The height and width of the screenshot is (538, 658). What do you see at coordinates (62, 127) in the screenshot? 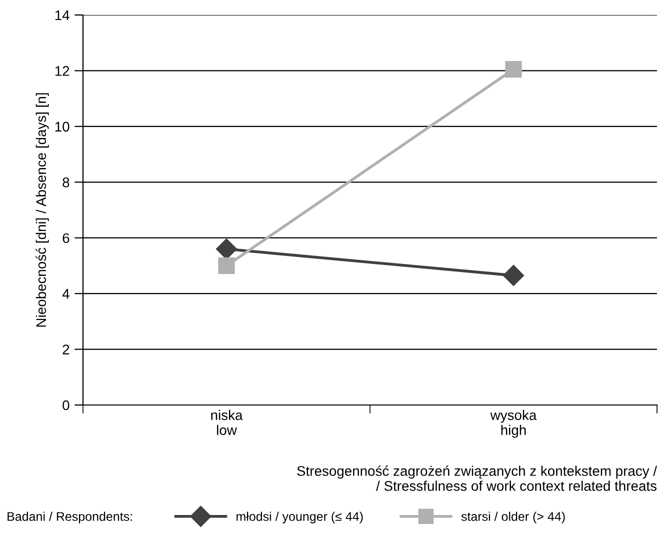
I see `y-tick-label: 10` at bounding box center [62, 127].